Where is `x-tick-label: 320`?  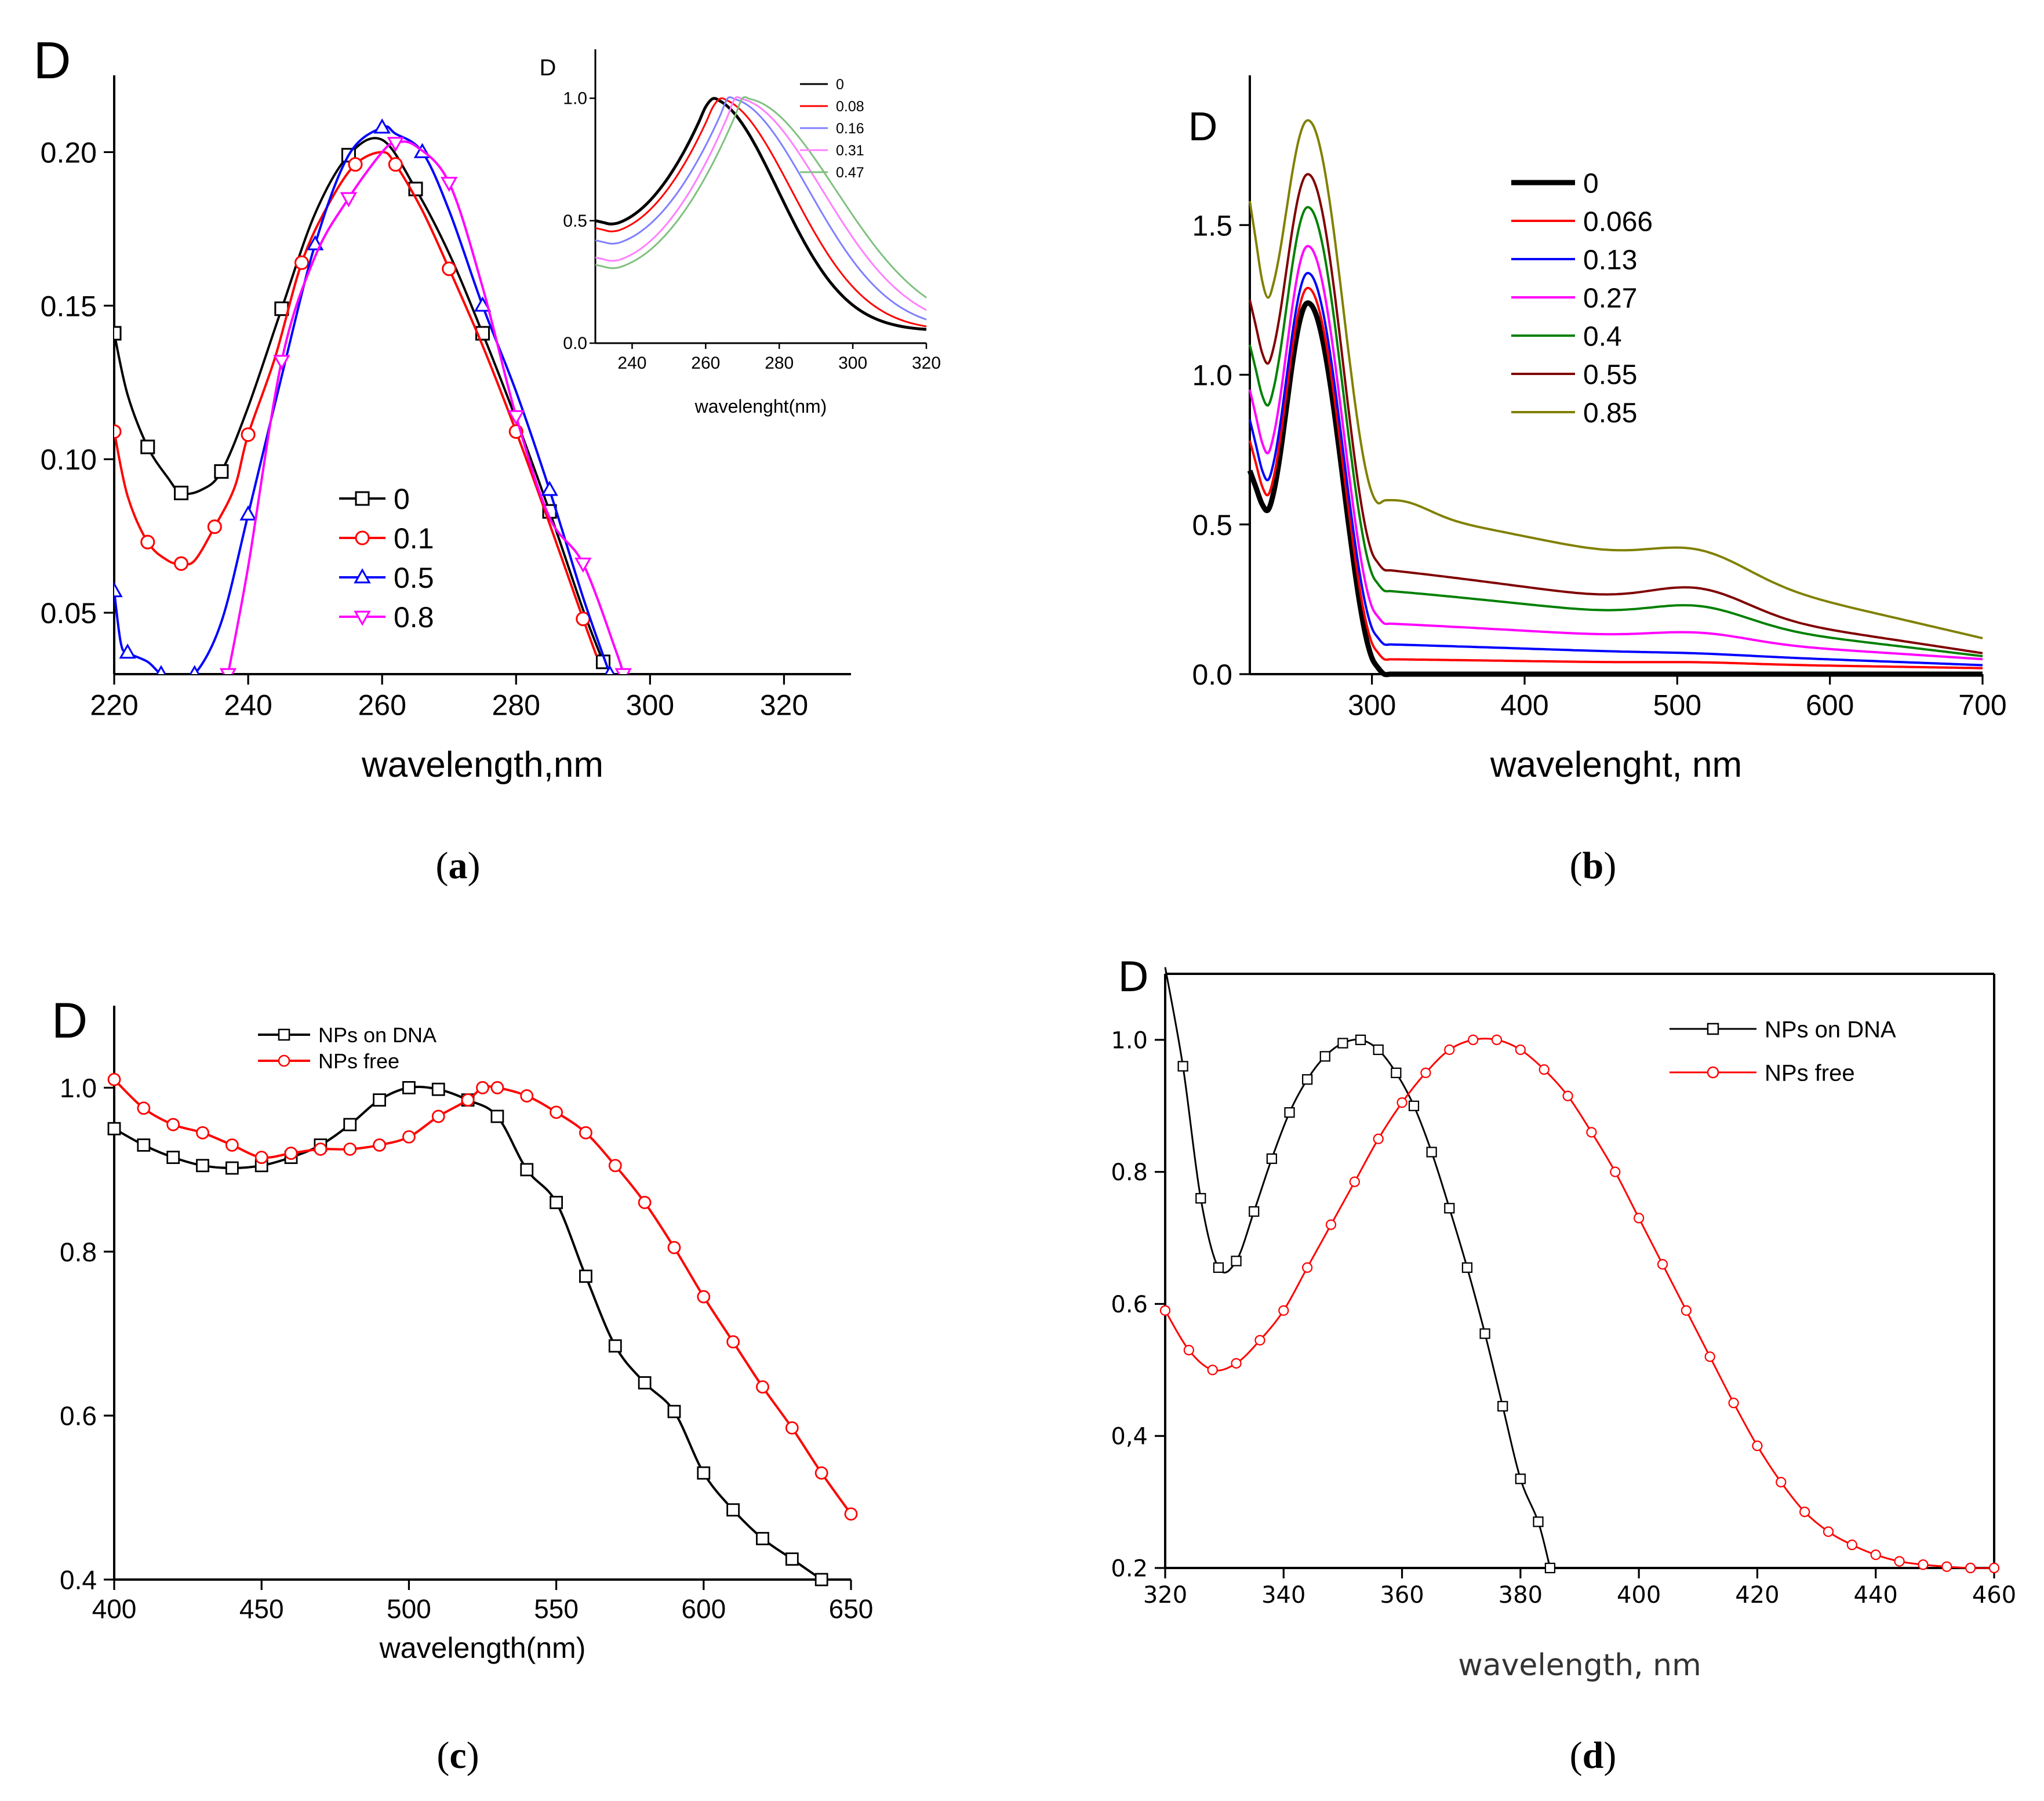 x-tick-label: 320 is located at coordinates (784, 705).